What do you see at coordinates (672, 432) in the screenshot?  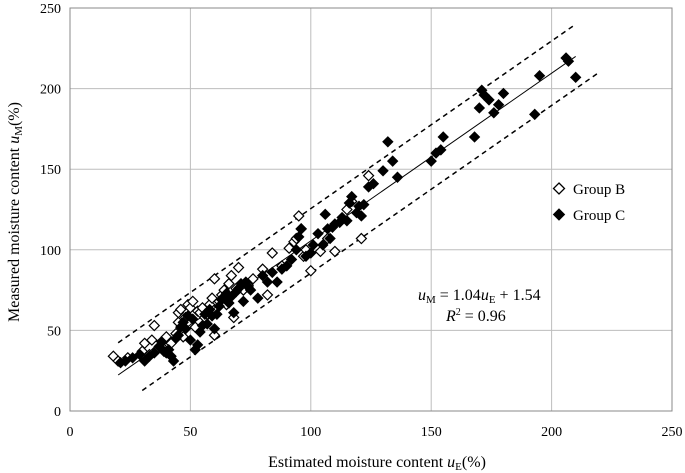 I see `x-tick-label: 250` at bounding box center [672, 432].